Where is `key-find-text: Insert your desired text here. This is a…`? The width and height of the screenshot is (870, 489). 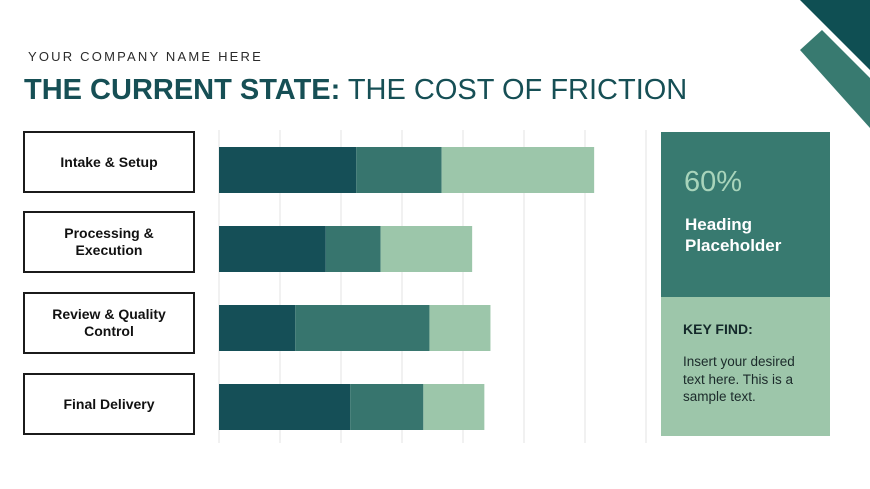 key-find-text: Insert your desired text here. This is a… is located at coordinates (739, 379).